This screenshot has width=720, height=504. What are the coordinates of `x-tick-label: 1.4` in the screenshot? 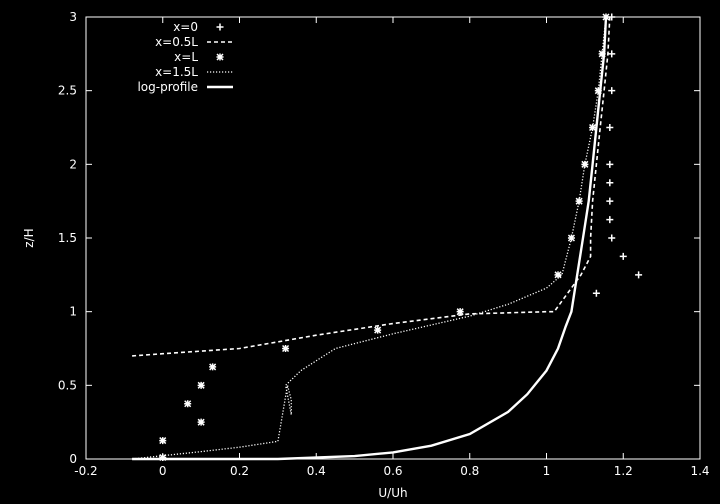 It's located at (699, 471).